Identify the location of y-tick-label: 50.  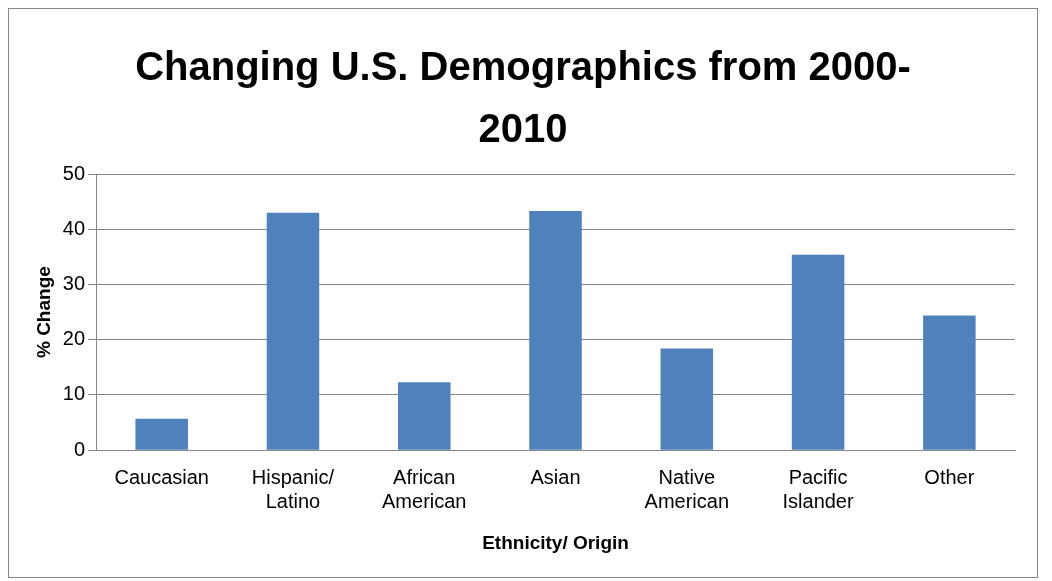
(74, 172).